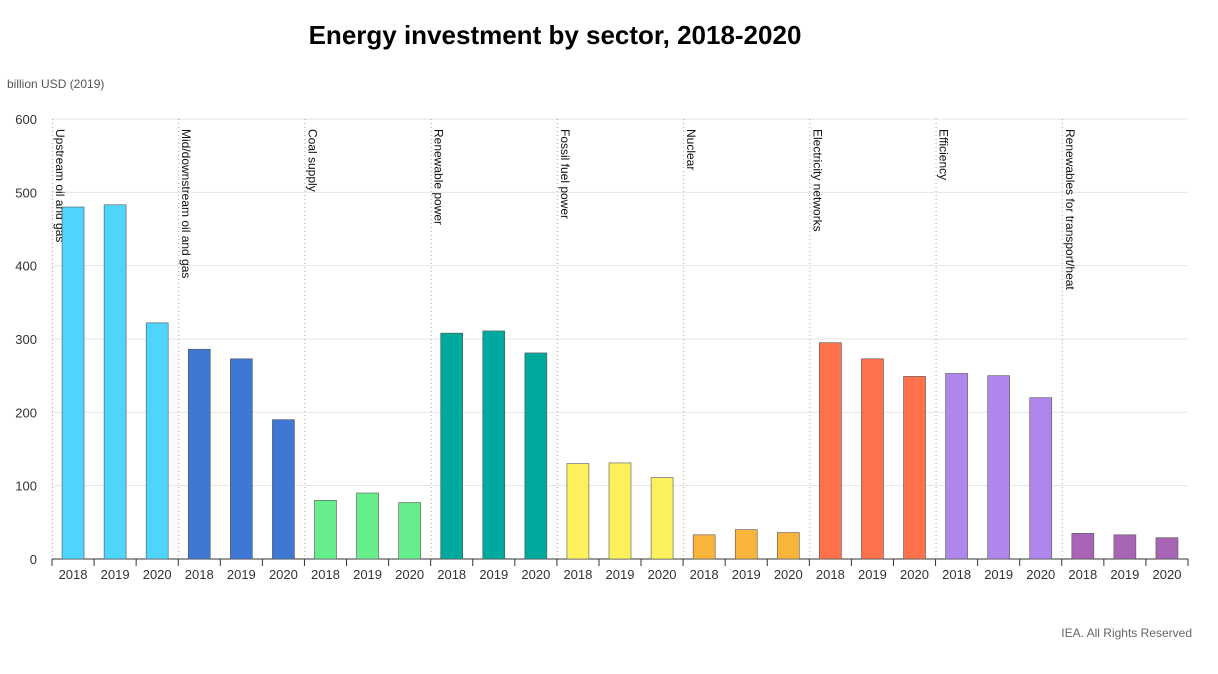 The height and width of the screenshot is (674, 1218). I want to click on y-tick-label: 300, so click(26, 339).